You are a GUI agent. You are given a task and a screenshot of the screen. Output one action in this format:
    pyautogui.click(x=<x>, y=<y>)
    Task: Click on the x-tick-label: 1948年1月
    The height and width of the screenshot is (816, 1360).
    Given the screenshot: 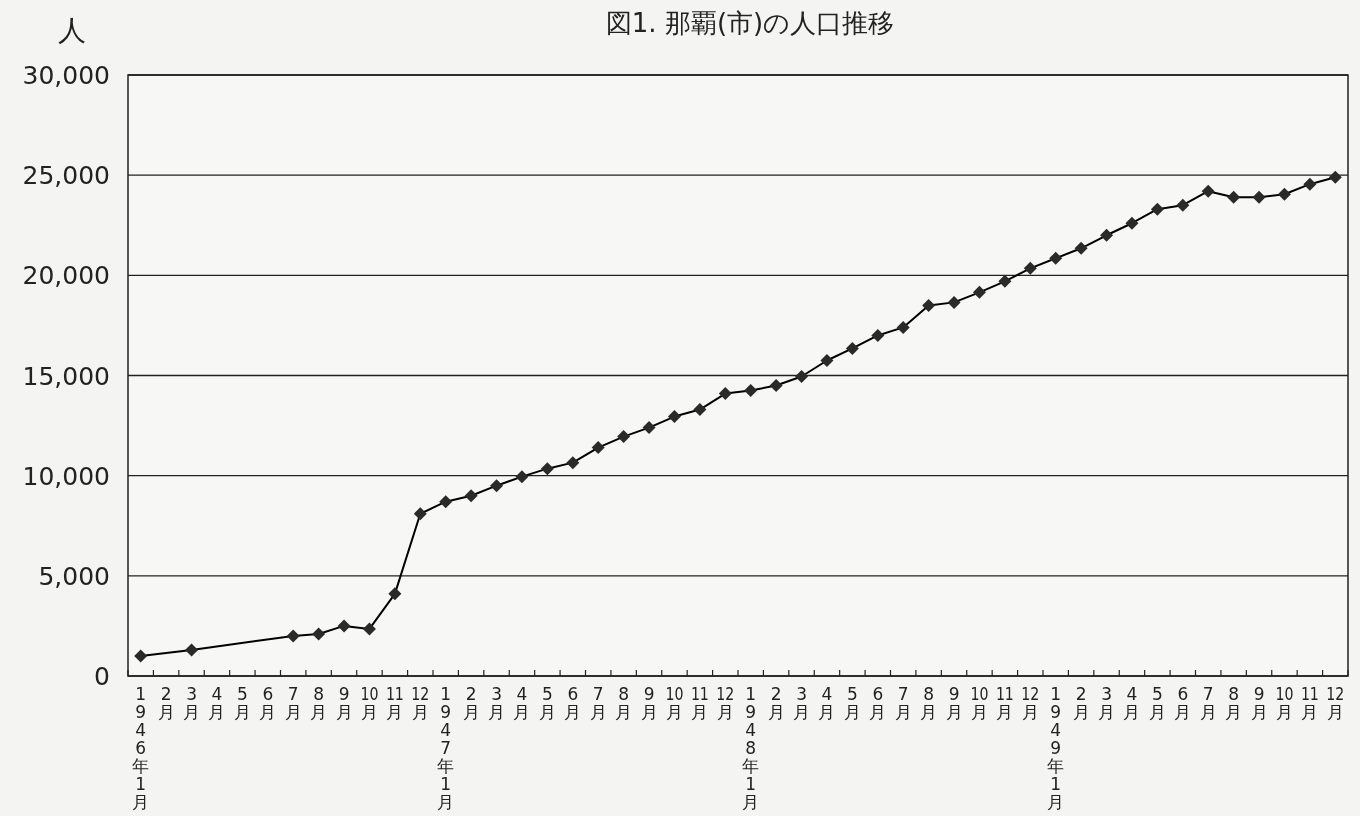 What is the action you would take?
    pyautogui.click(x=751, y=748)
    